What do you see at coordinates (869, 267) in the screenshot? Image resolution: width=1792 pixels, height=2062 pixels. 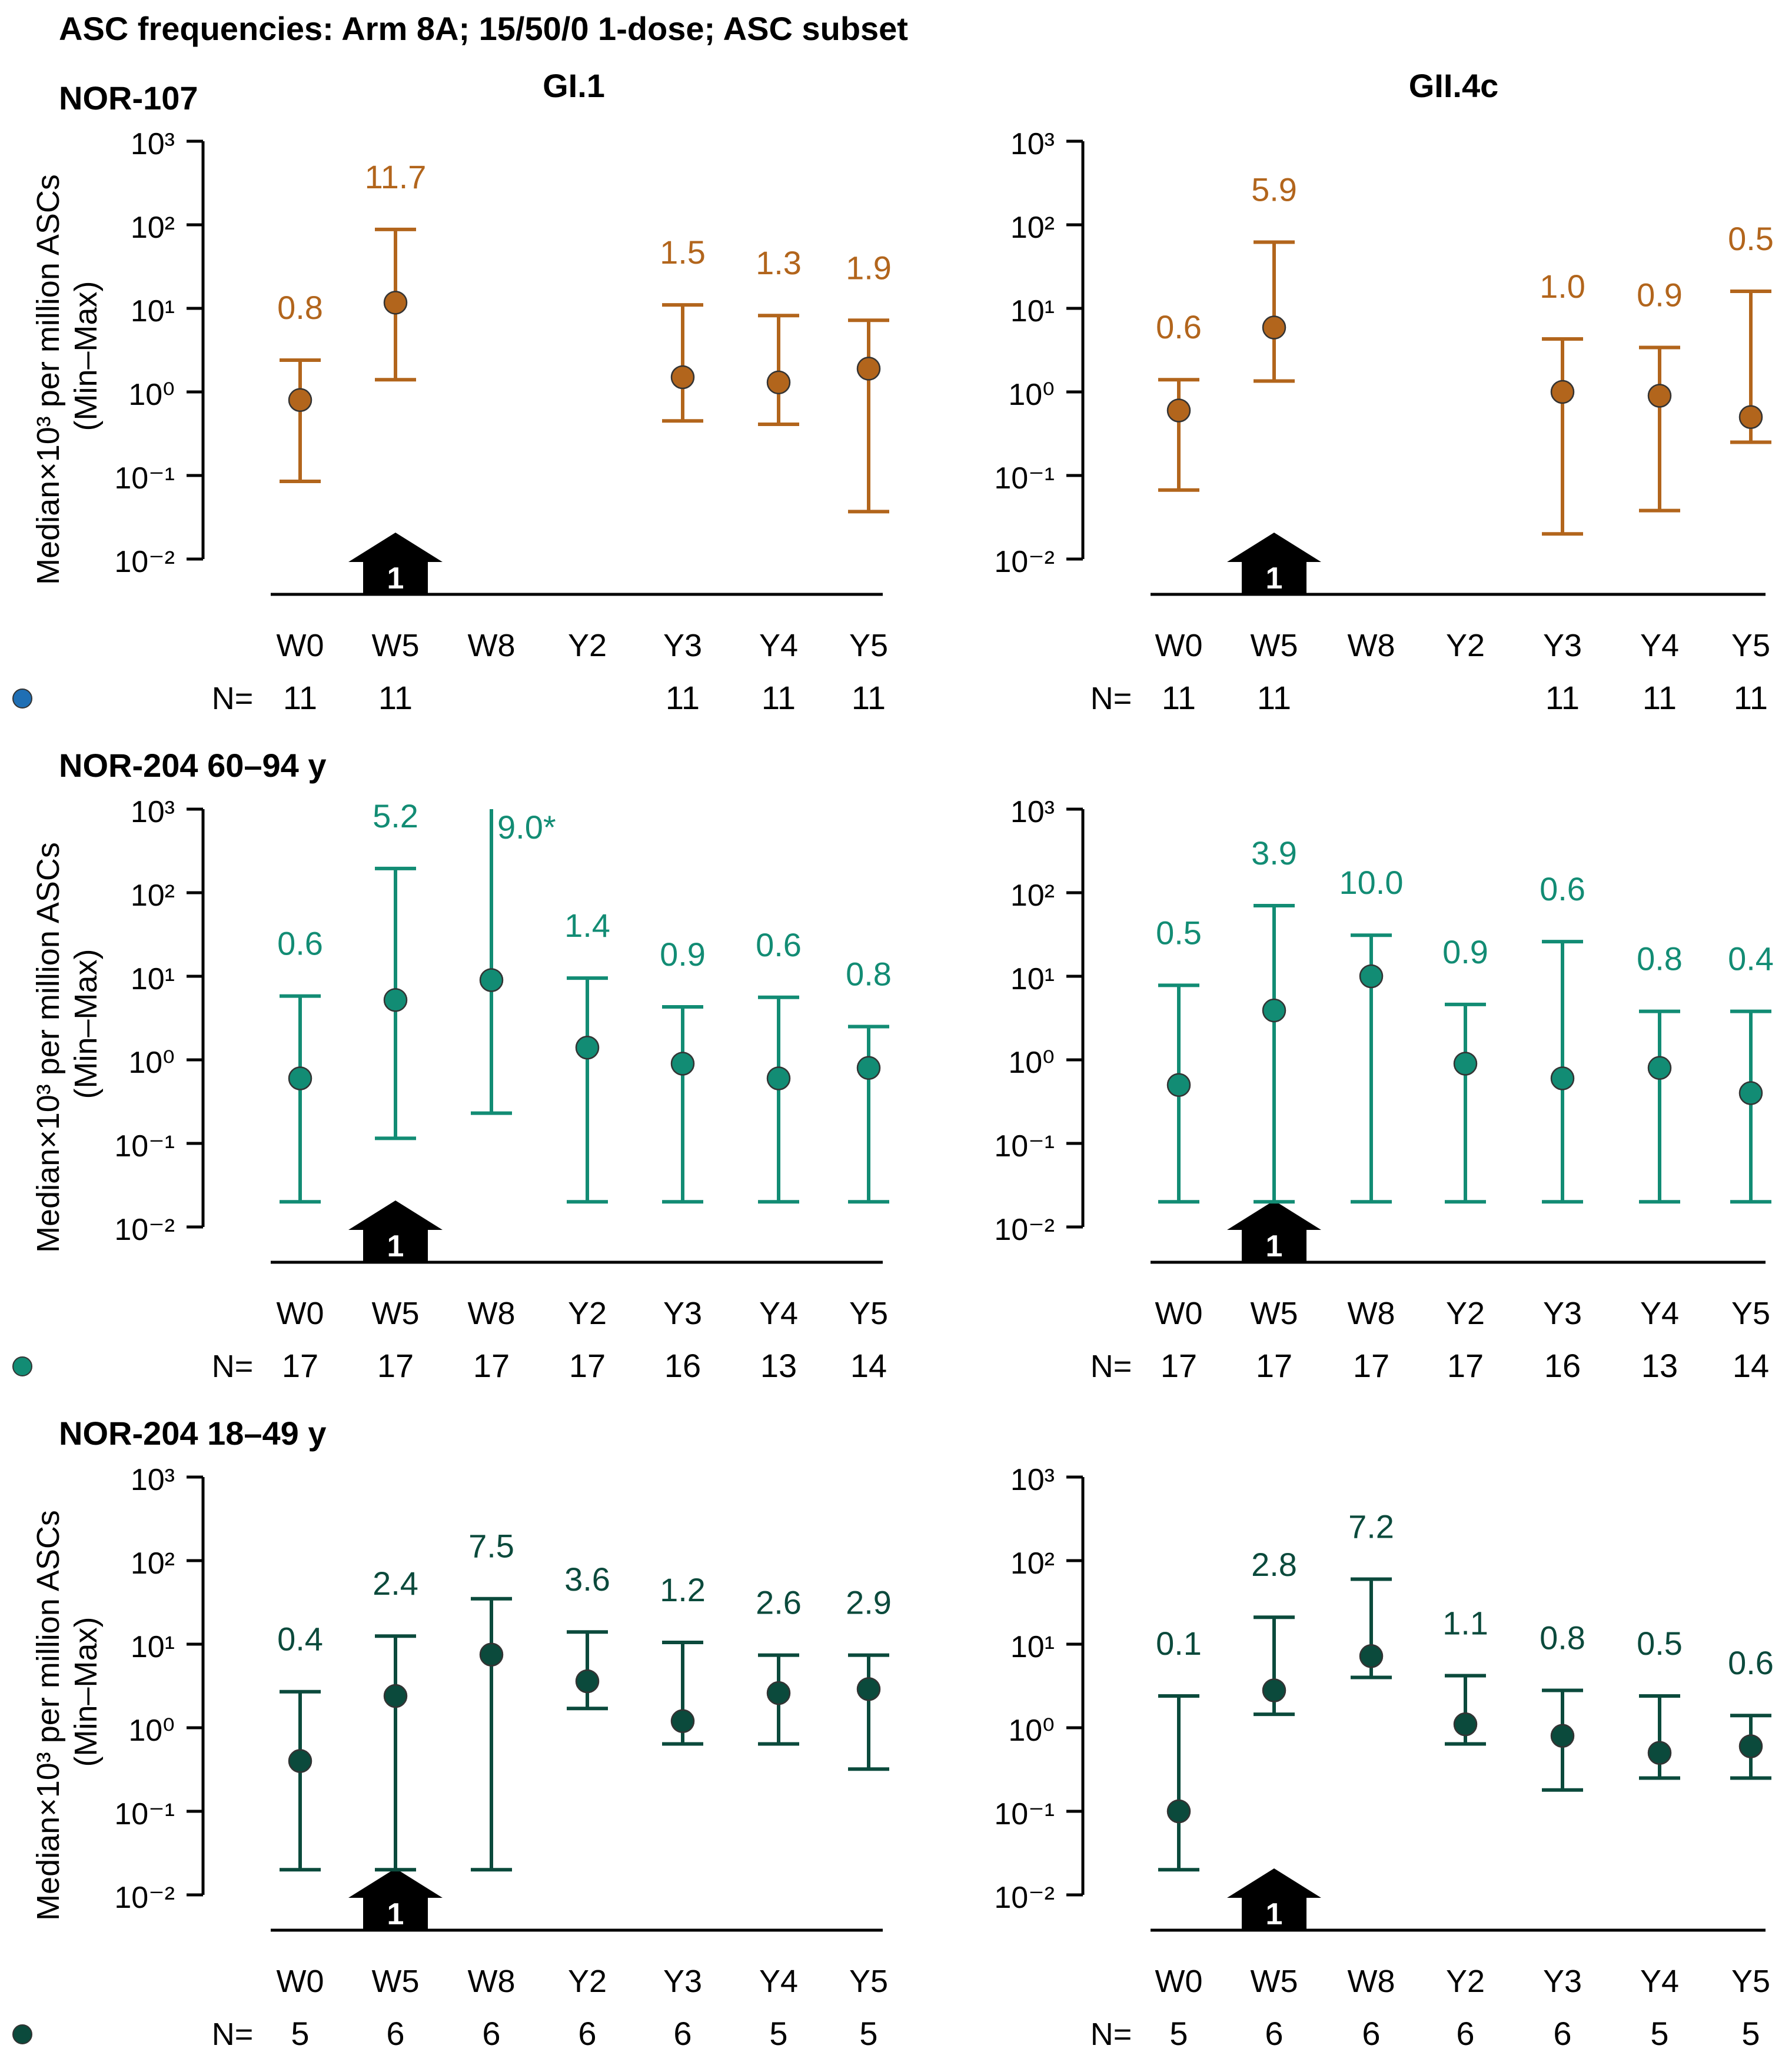 I see `data-label: 1.9` at bounding box center [869, 267].